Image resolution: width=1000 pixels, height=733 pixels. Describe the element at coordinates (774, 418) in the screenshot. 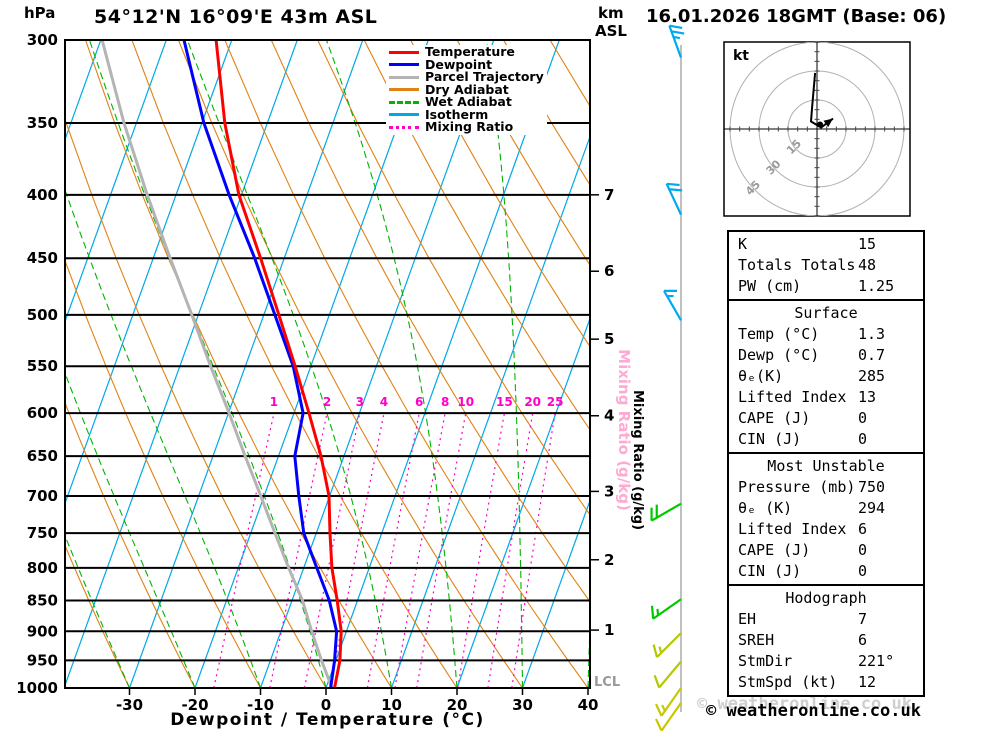

I see `stat-label: CAPE (J)` at that location.